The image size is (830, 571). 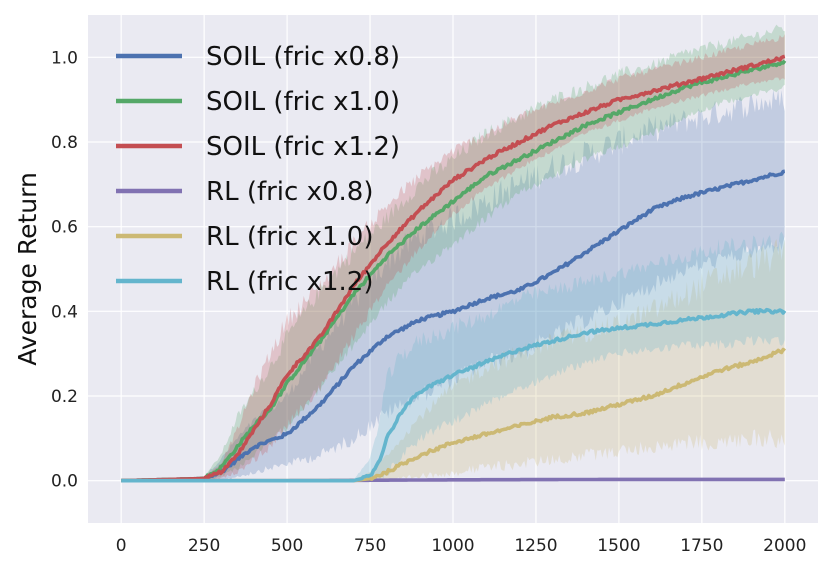 I want to click on y-tick-label: 0.2, so click(x=64, y=397).